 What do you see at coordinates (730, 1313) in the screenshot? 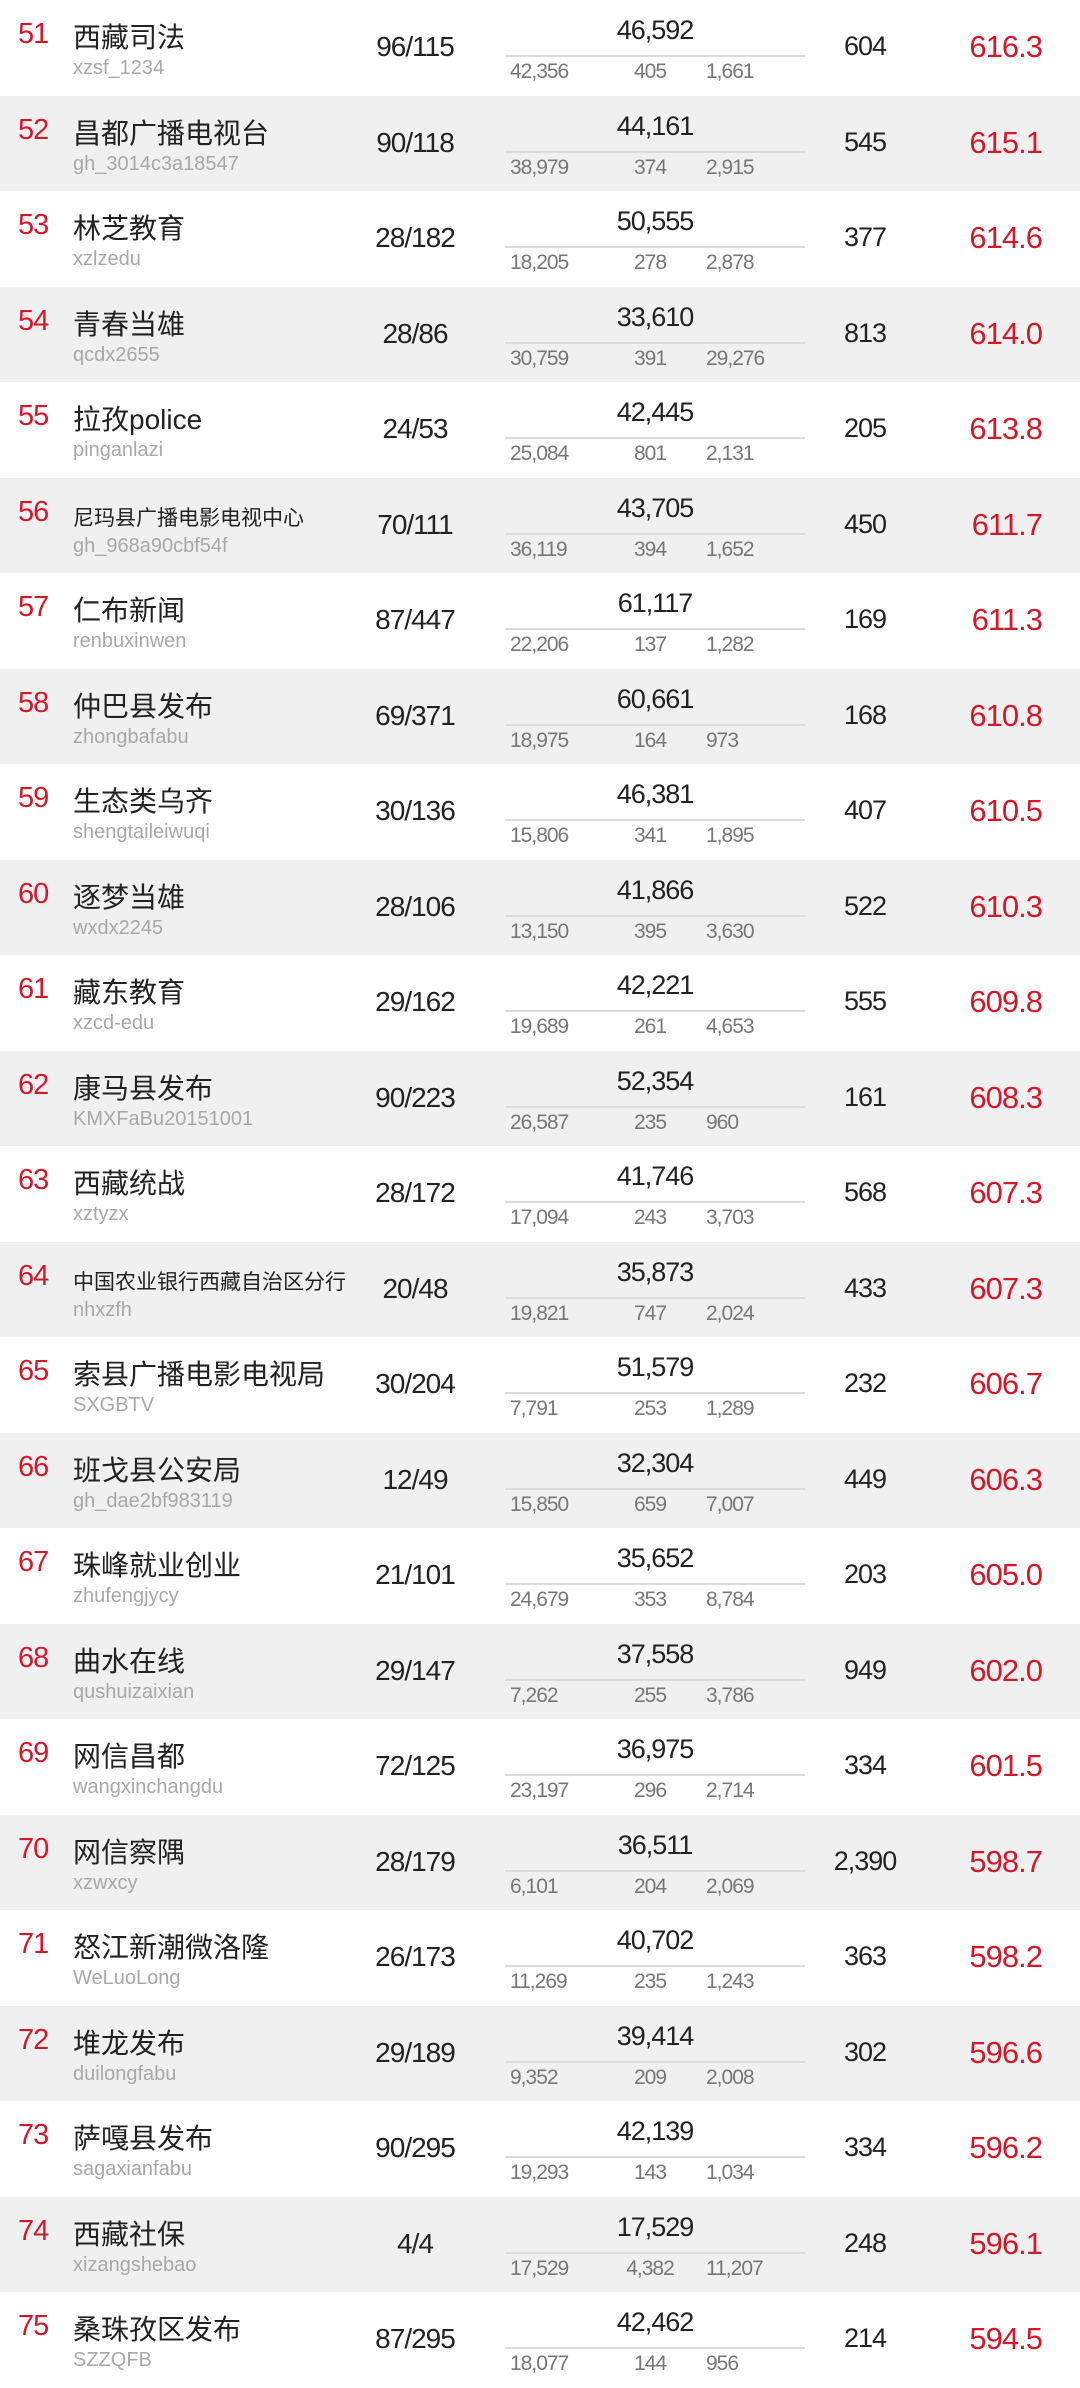
I see `sub-value-3: 2,024` at bounding box center [730, 1313].